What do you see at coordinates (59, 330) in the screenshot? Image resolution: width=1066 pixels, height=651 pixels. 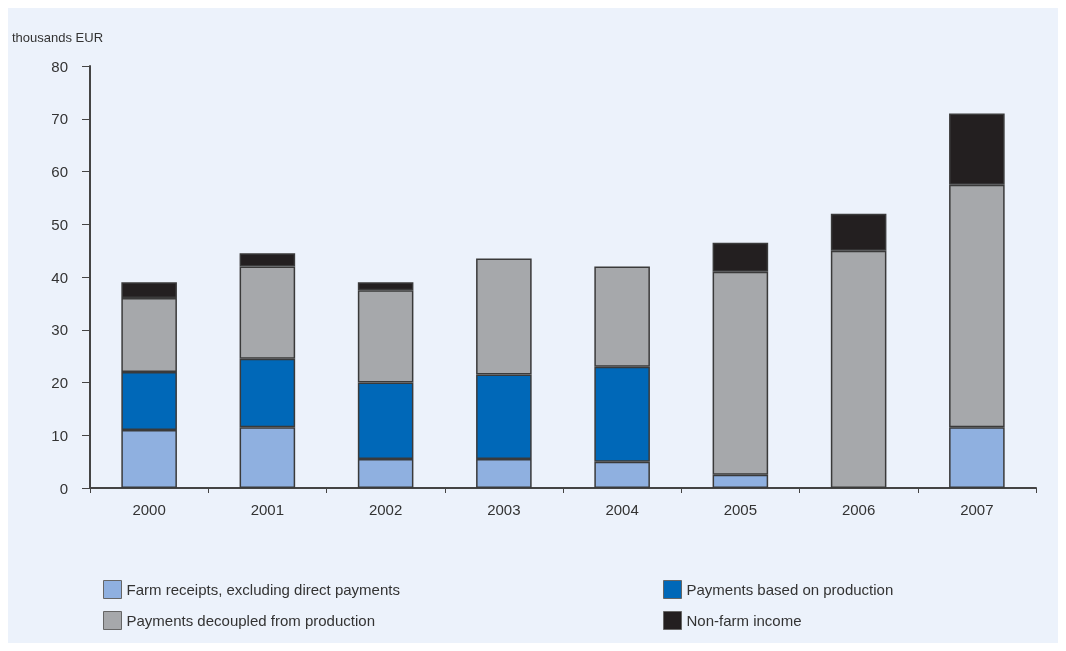 I see `y-tick-label: 30` at bounding box center [59, 330].